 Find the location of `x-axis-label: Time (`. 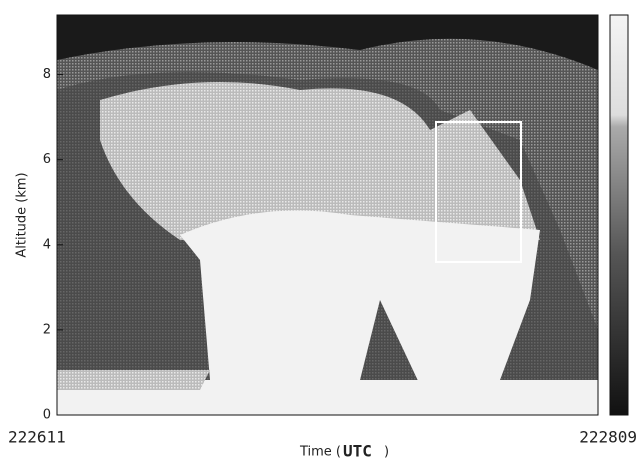

x-axis-label: Time ( is located at coordinates (320, 452).